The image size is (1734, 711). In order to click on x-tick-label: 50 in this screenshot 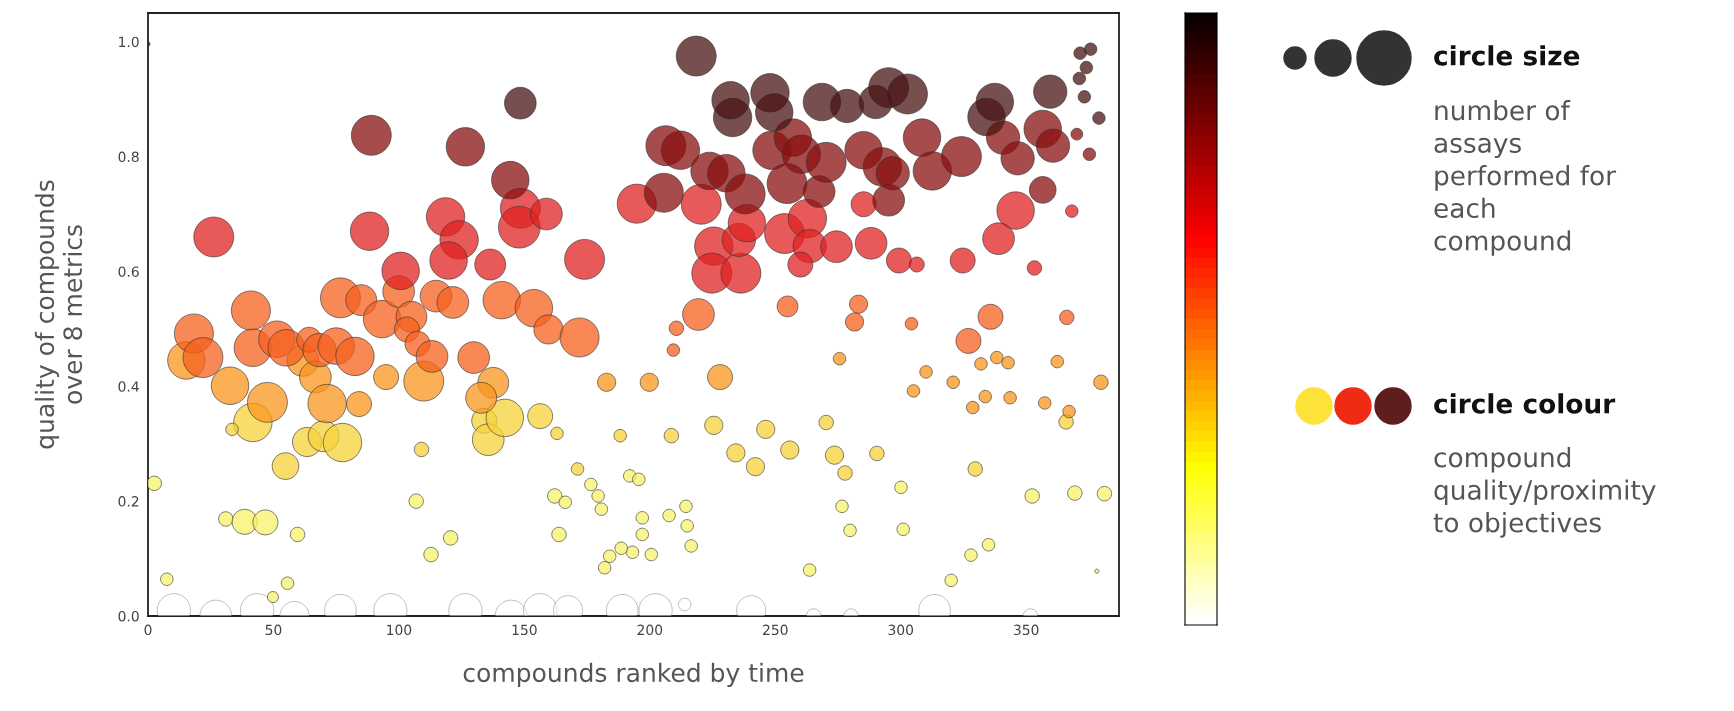, I will do `click(273, 630)`.